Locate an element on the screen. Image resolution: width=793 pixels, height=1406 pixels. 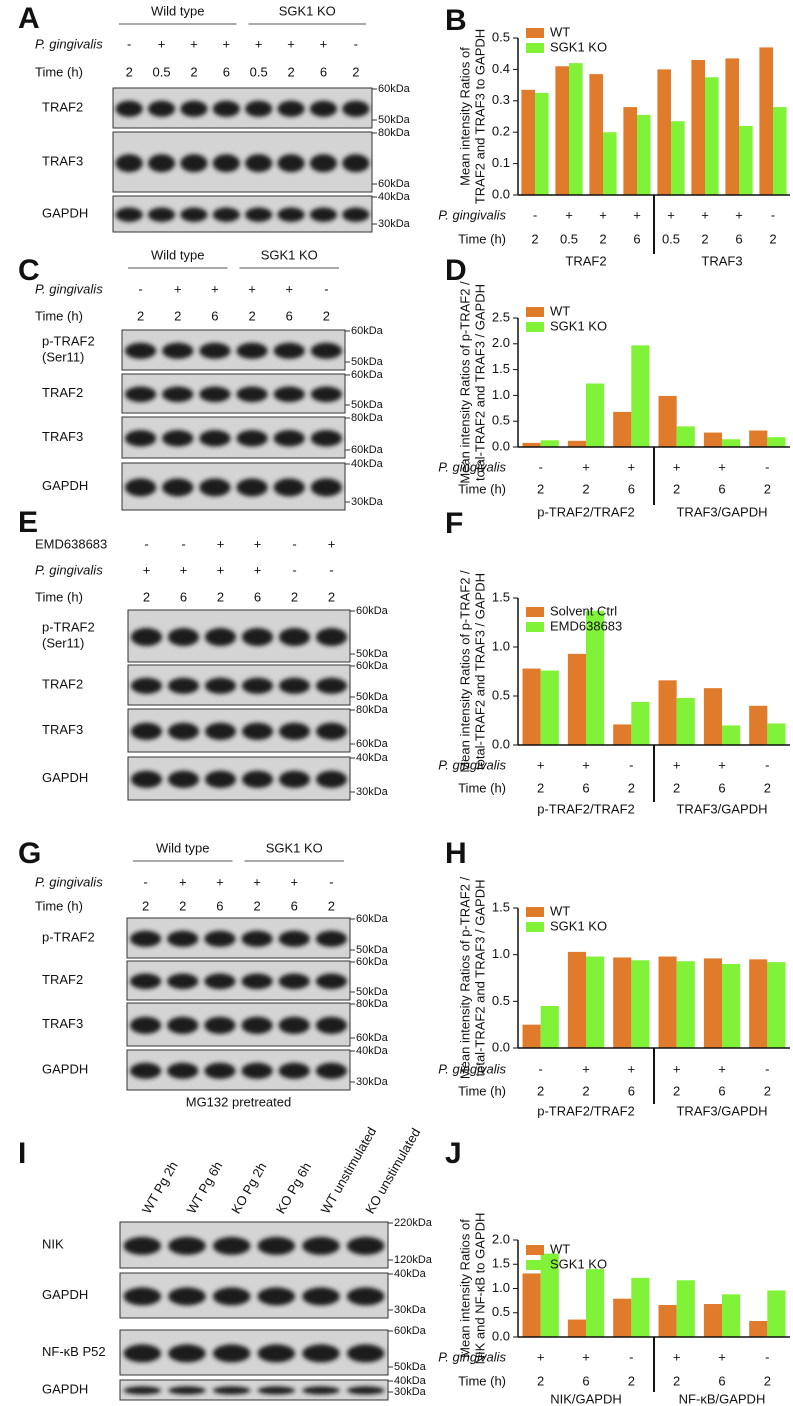
panel-label: C is located at coordinates (29, 270).